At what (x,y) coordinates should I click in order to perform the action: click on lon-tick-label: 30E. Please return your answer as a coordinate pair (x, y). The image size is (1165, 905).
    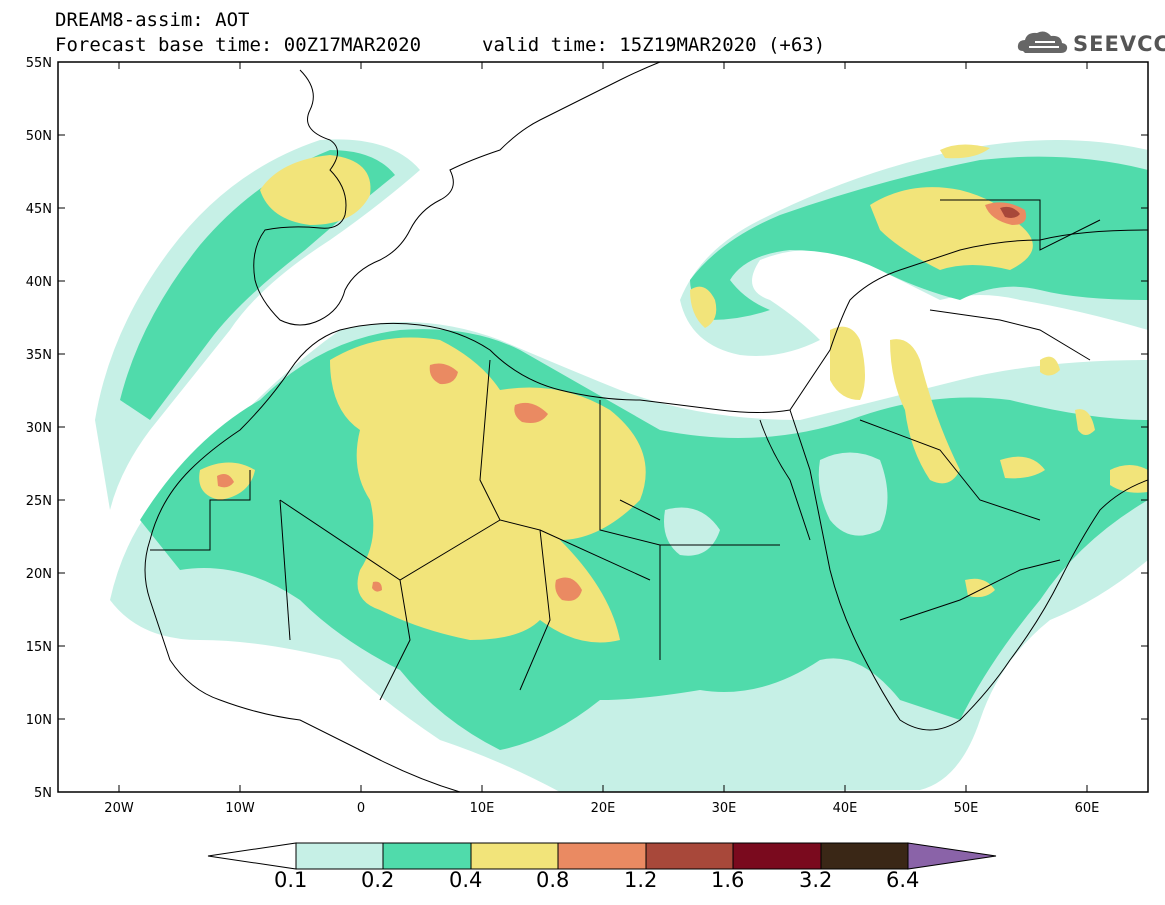
    Looking at the image, I should click on (724, 808).